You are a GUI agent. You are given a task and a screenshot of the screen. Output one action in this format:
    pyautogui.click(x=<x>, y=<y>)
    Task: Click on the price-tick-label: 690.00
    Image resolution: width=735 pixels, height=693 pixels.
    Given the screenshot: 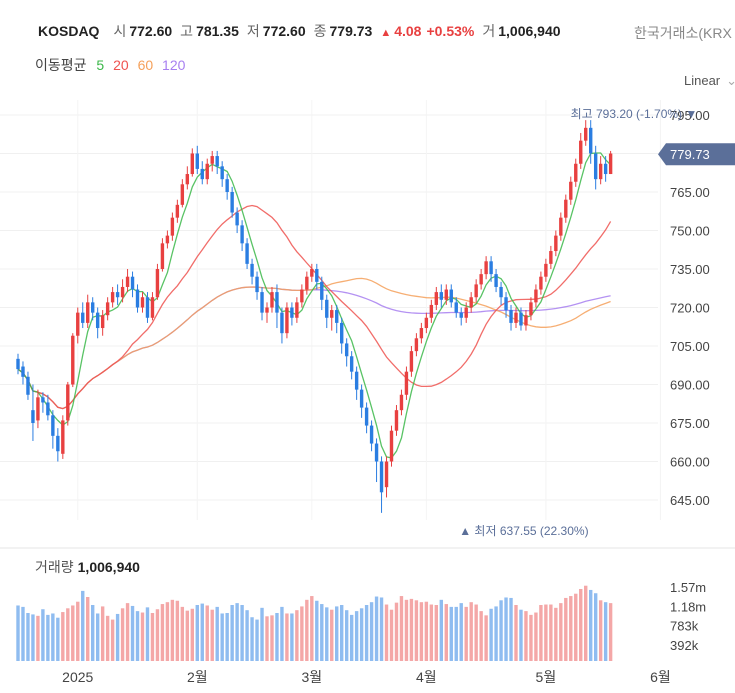 What is the action you would take?
    pyautogui.click(x=690, y=385)
    